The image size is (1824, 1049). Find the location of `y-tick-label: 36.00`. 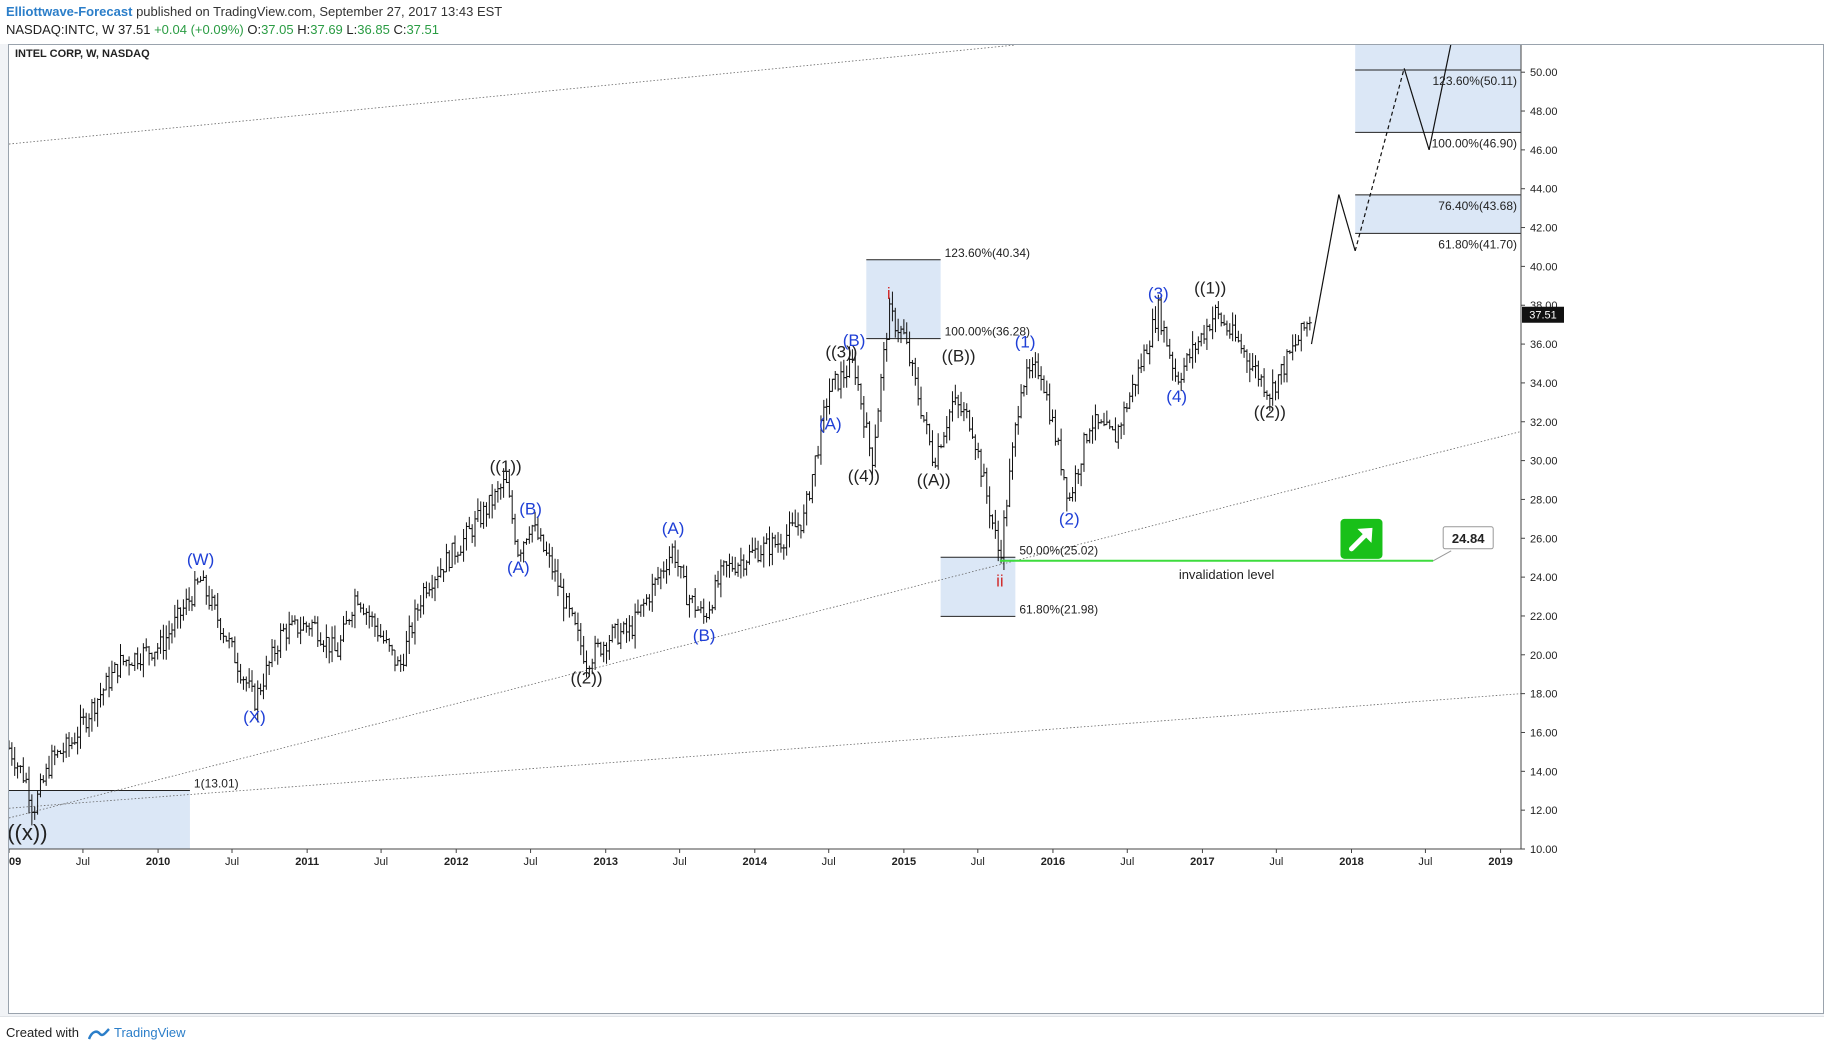

y-tick-label: 36.00 is located at coordinates (1544, 345).